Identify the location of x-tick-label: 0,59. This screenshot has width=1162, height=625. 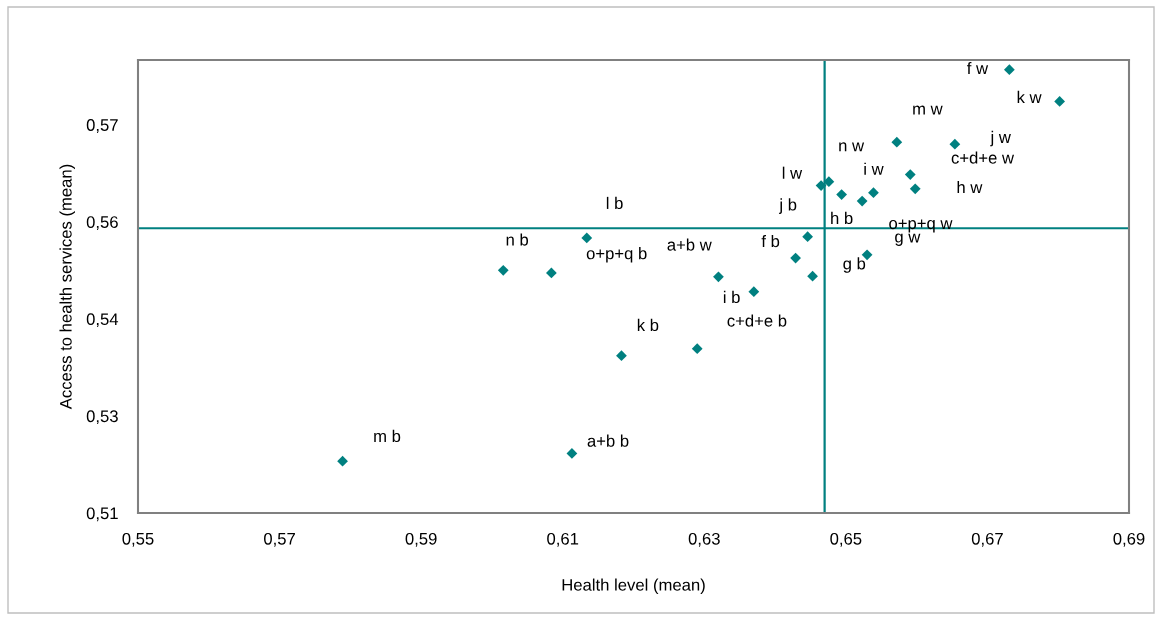
(421, 539).